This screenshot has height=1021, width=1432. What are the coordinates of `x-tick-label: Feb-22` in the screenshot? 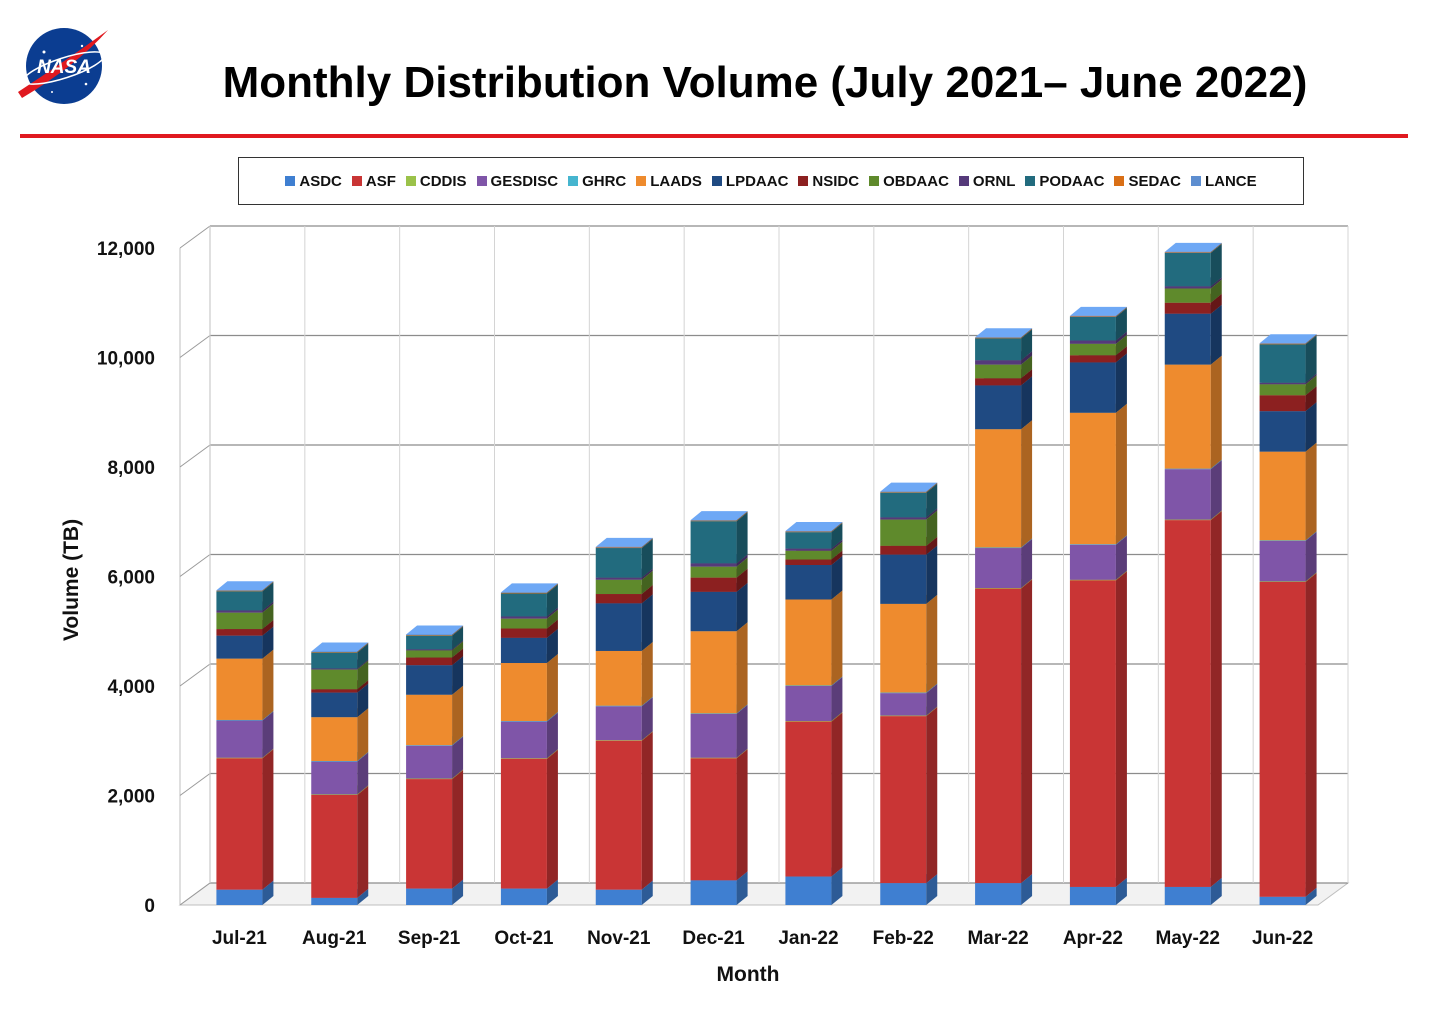 It's located at (903, 938).